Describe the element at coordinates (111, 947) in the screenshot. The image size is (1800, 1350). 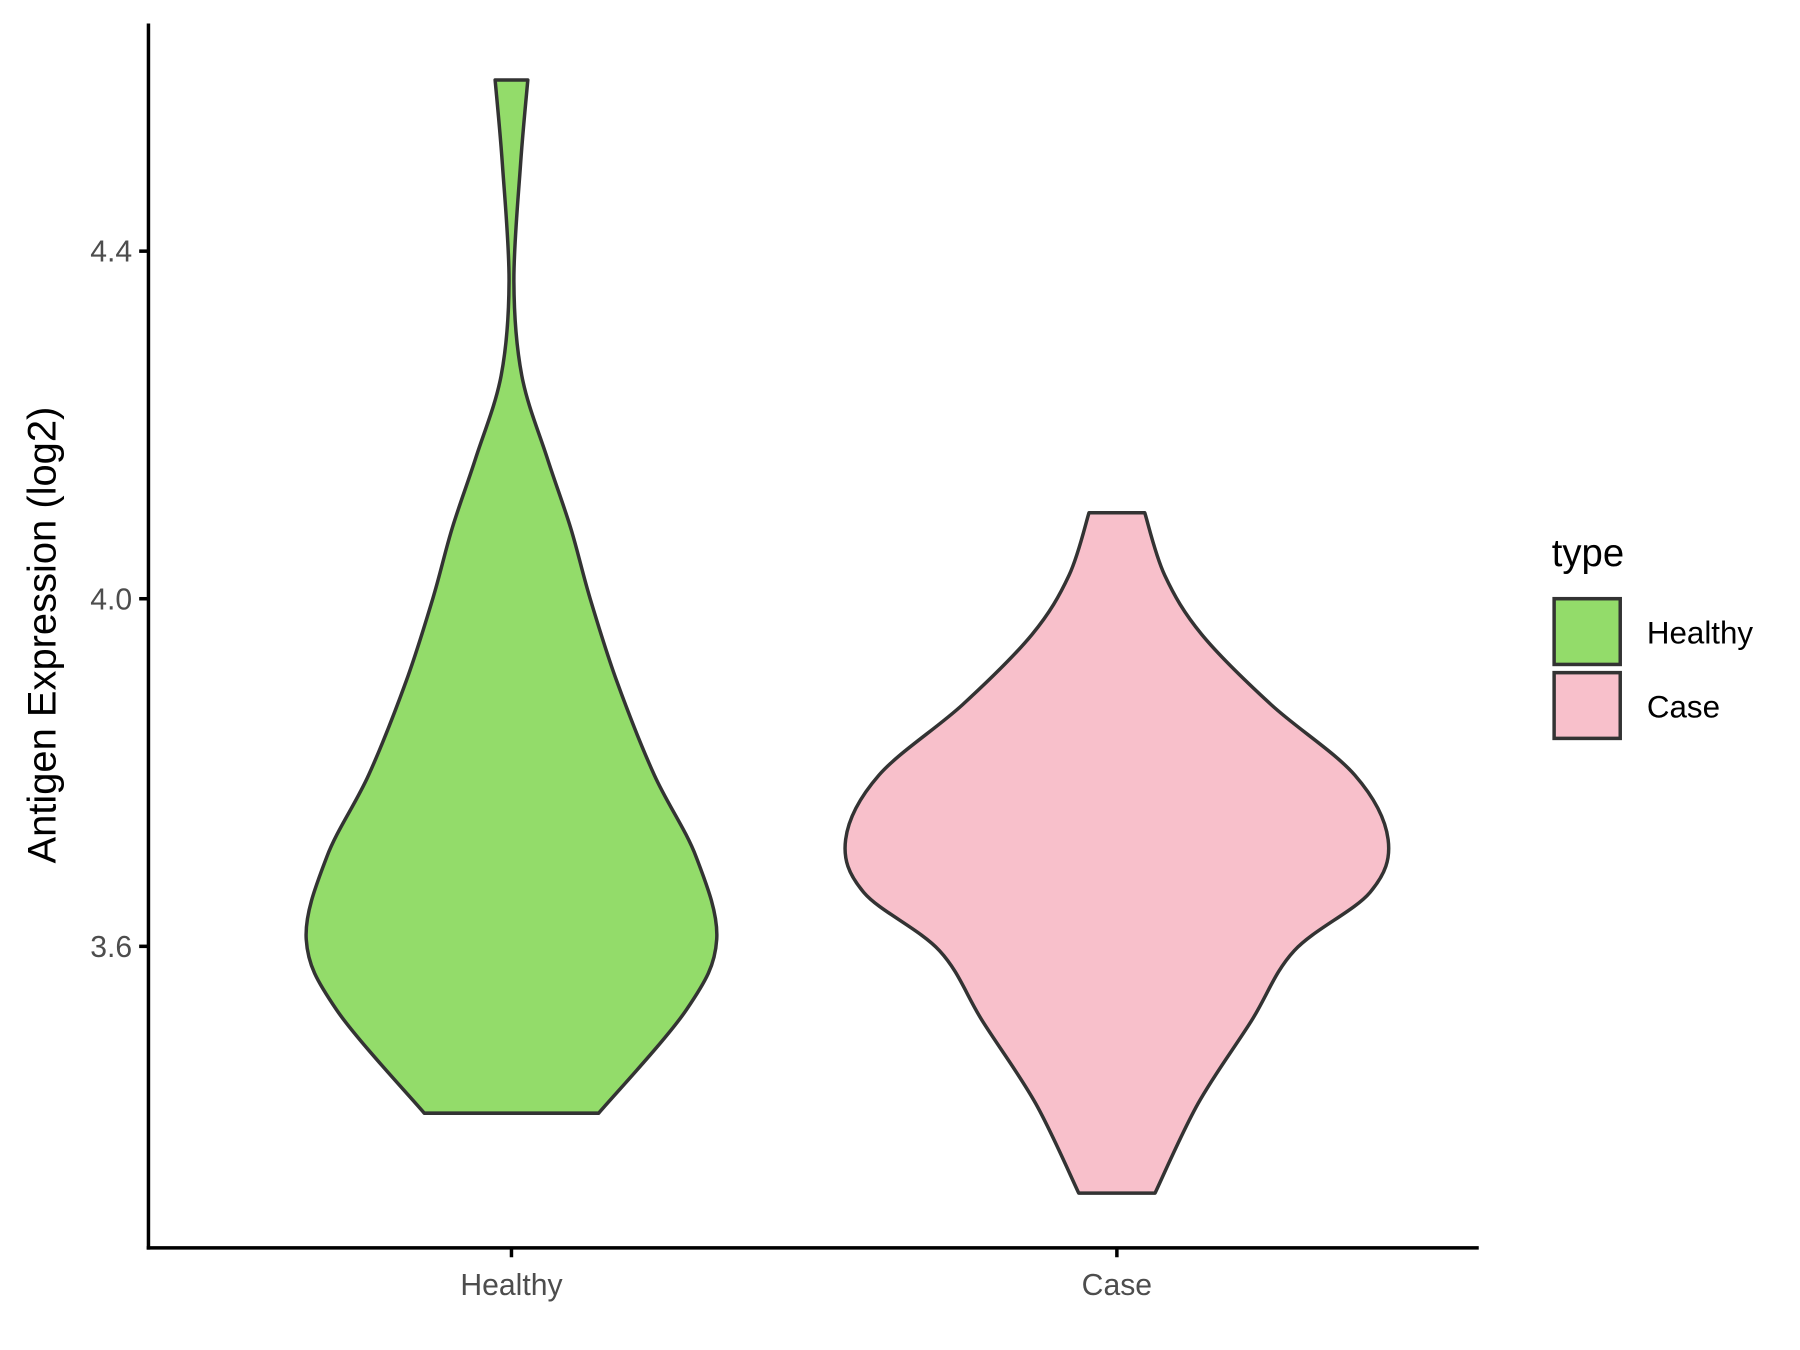
I see `y-tick-label: 3.6` at that location.